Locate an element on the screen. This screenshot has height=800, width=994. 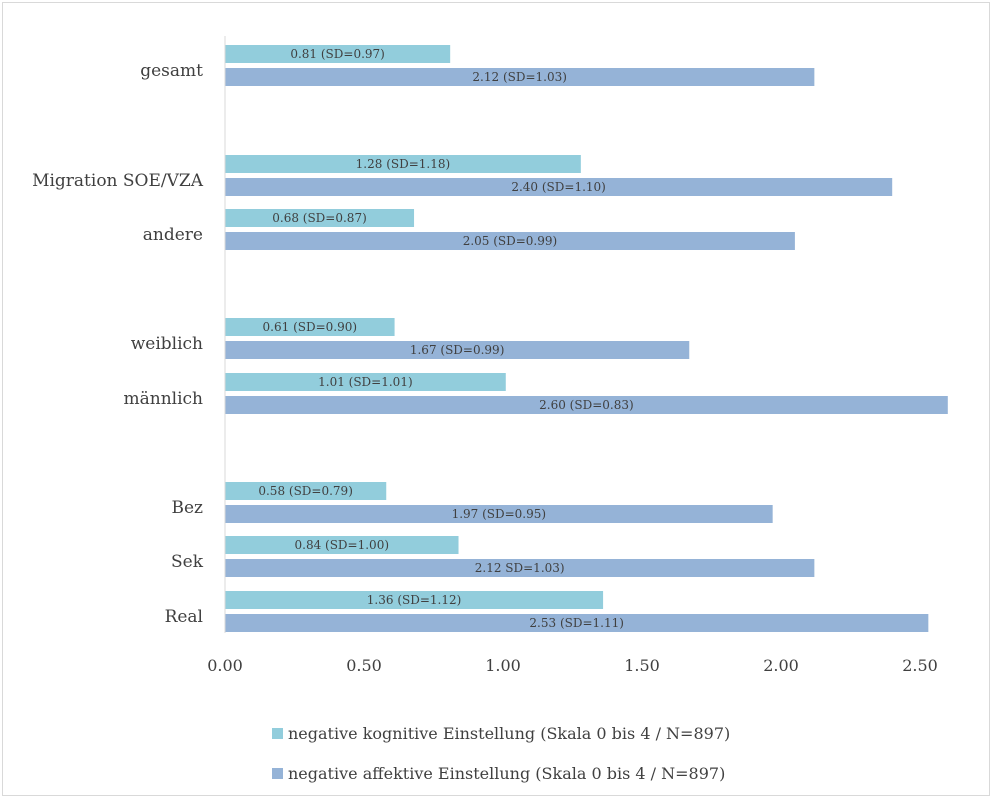
bar-label-affective-andere: 2.05 (SD=0.99) is located at coordinates (510, 241).